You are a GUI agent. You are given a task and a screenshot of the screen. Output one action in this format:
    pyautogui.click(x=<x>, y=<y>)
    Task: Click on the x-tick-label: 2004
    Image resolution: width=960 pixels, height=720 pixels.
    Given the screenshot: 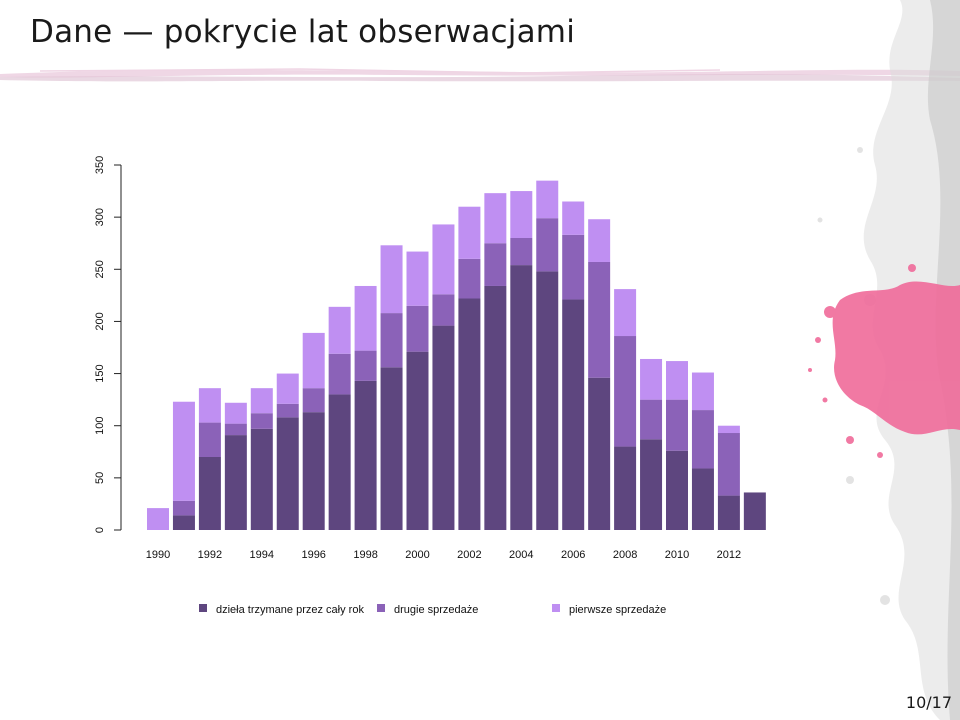 What is the action you would take?
    pyautogui.click(x=521, y=555)
    